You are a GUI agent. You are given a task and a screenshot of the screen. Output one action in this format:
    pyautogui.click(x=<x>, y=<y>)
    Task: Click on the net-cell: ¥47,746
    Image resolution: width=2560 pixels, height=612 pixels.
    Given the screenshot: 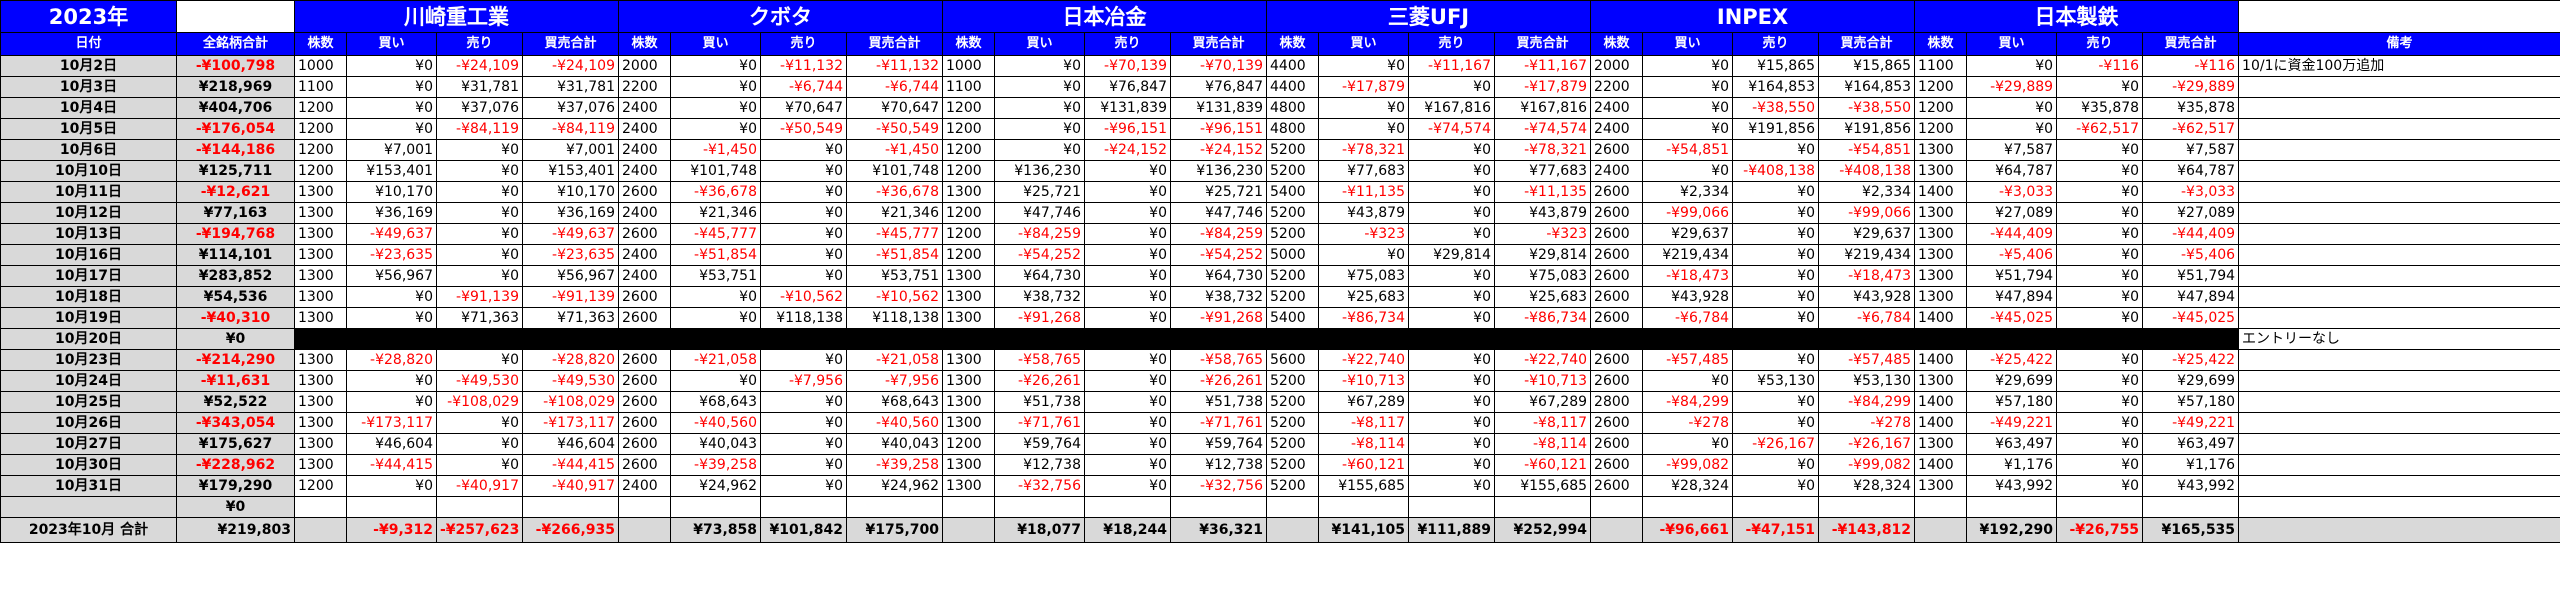 What is the action you would take?
    pyautogui.click(x=1218, y=213)
    